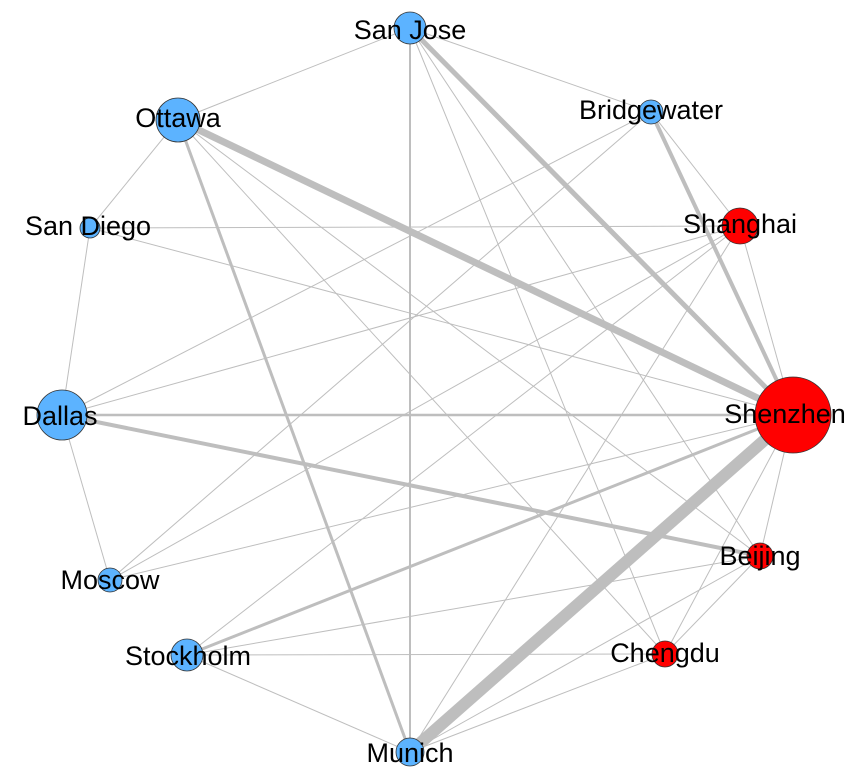 This screenshot has width=862, height=769. I want to click on node-label: San Diego, so click(88, 226).